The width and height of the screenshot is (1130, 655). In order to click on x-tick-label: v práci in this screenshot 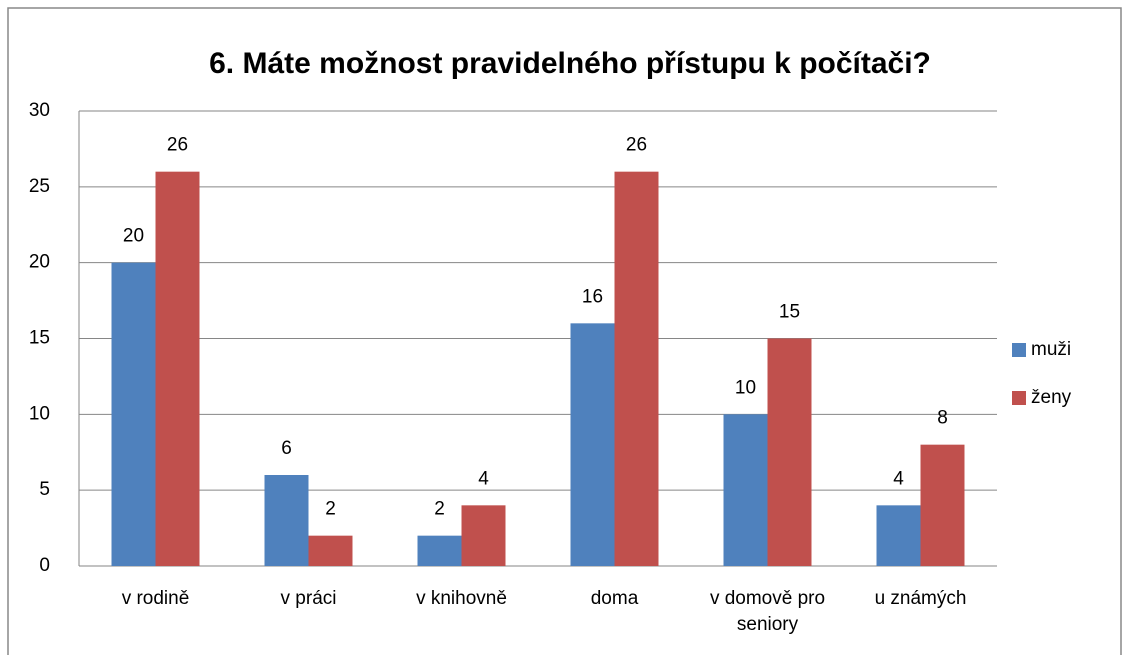, I will do `click(308, 598)`.